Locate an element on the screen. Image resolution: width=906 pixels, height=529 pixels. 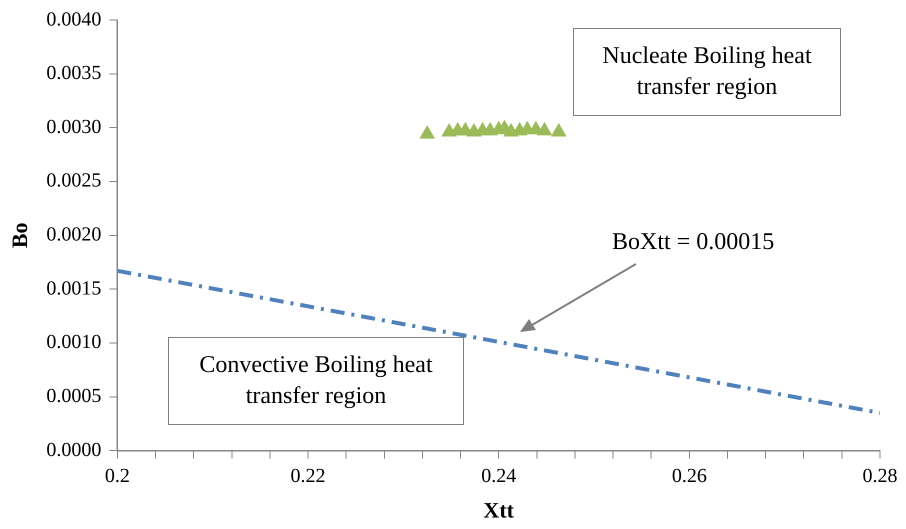
x-tick-label: 0.2 is located at coordinates (117, 475).